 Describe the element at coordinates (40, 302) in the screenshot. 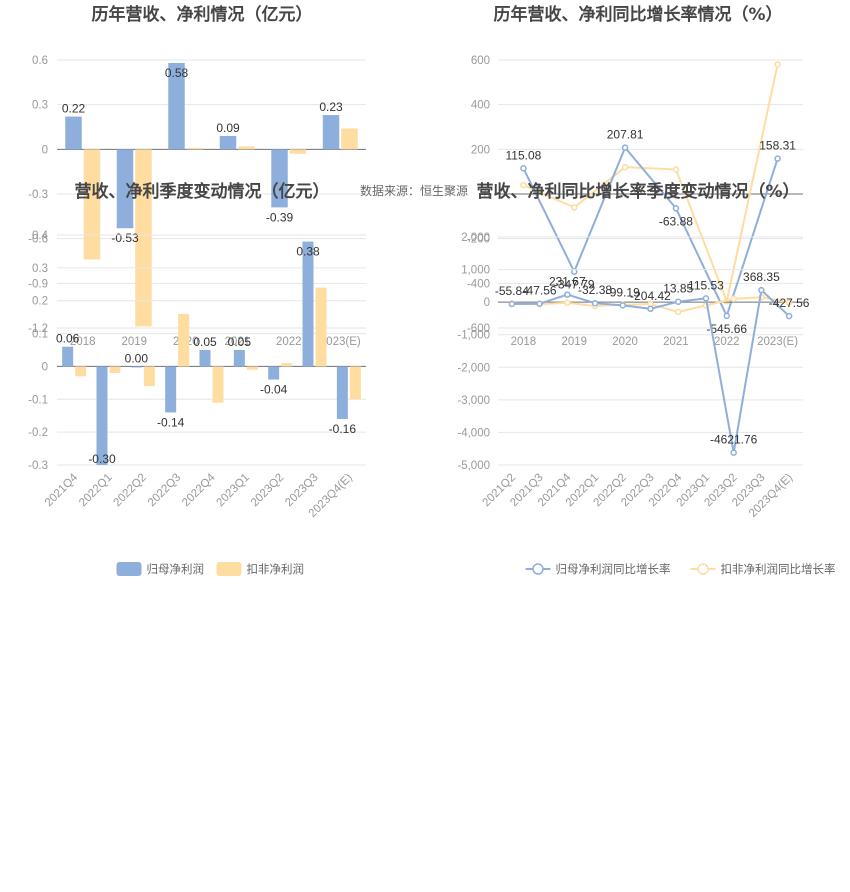

I see `y-tick-label: 0.2` at that location.